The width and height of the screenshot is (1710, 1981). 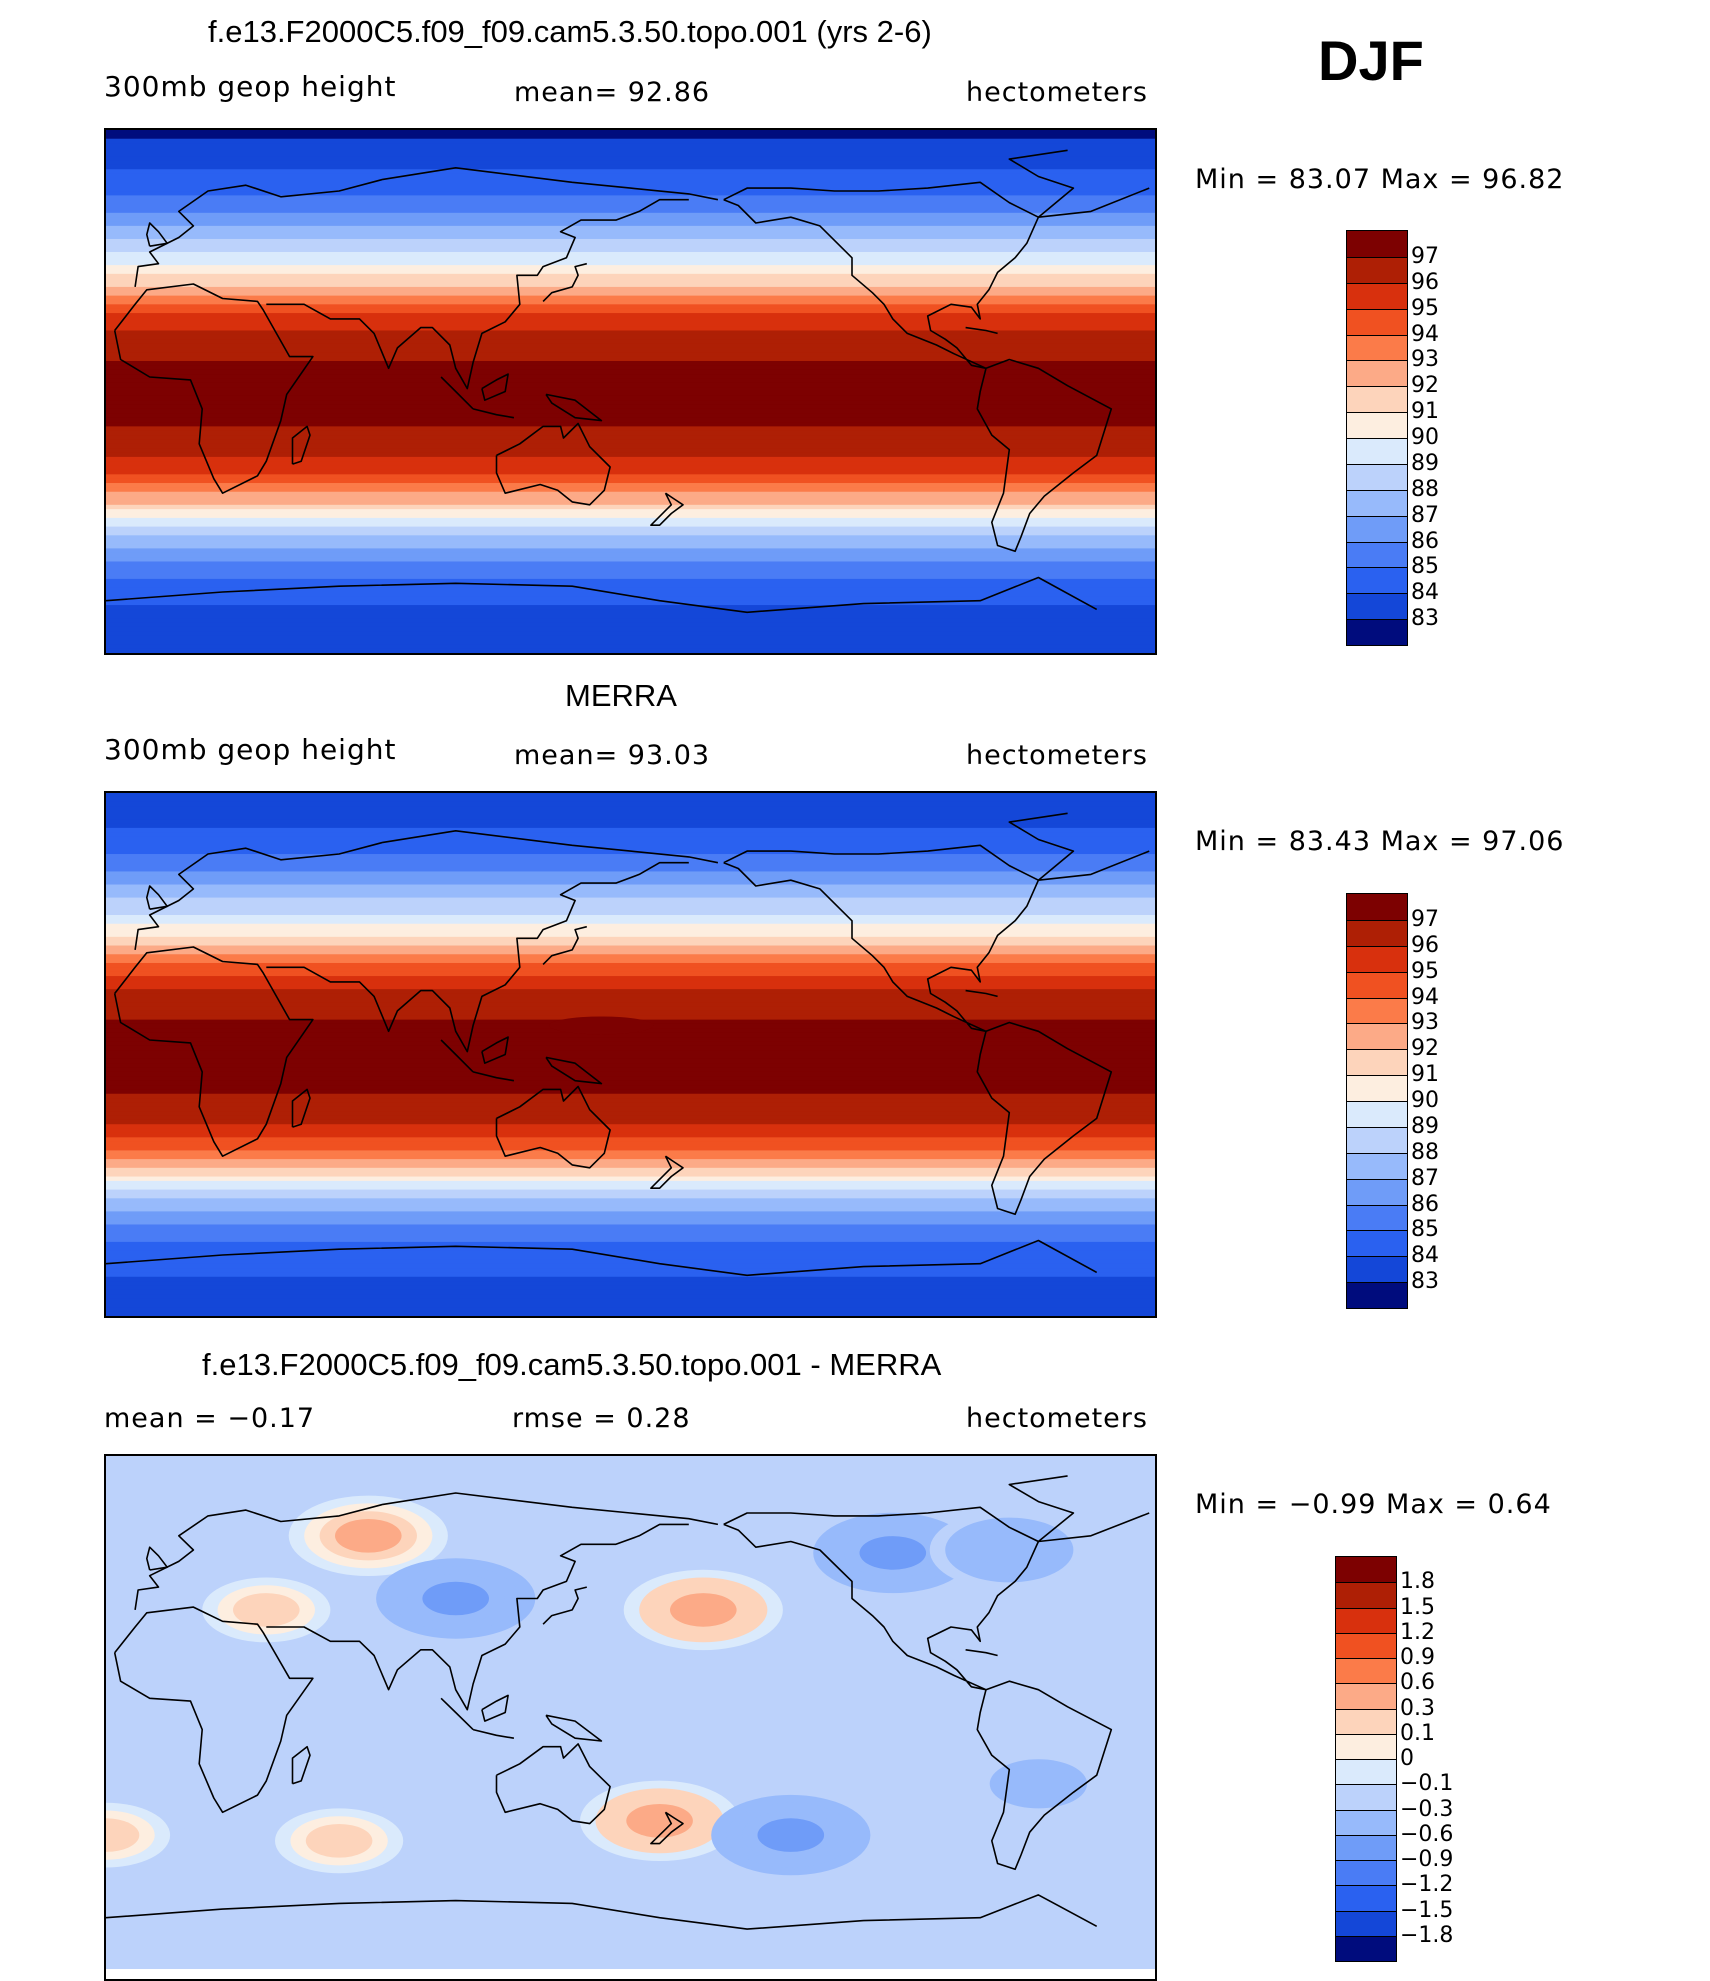 I want to click on colorbar-label: 89, so click(x=1425, y=463).